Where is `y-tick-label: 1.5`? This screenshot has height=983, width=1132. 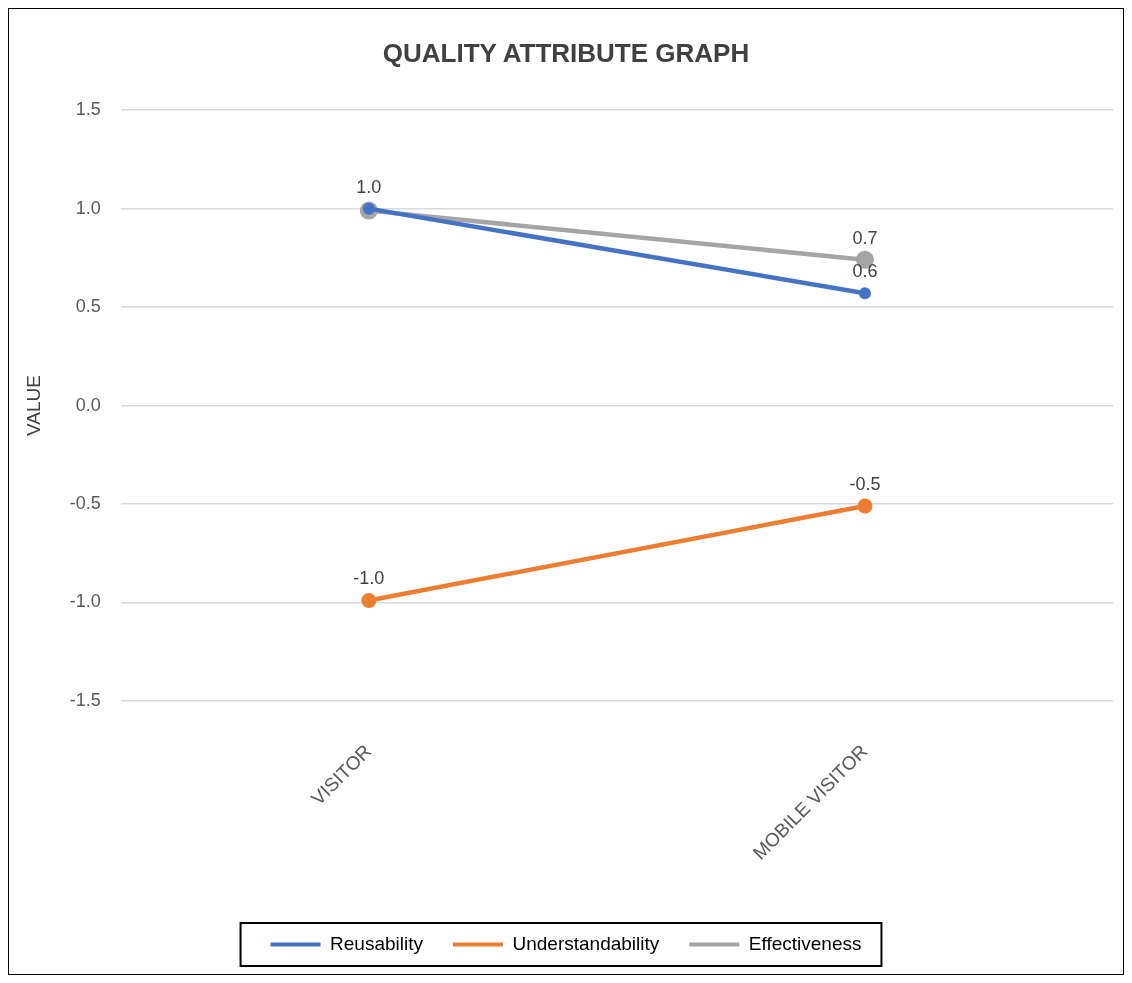
y-tick-label: 1.5 is located at coordinates (88, 109).